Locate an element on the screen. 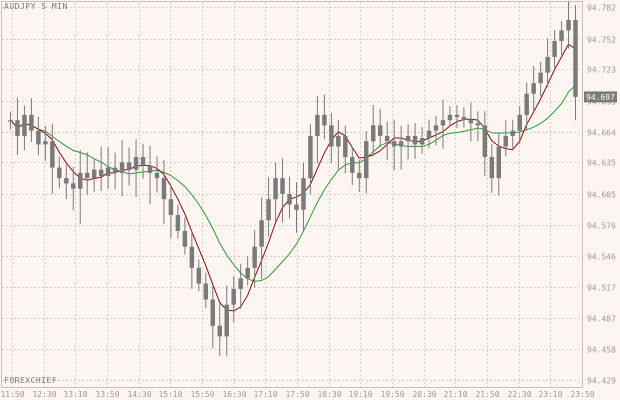 This screenshot has height=400, width=620. y-tick-label: 94.664 is located at coordinates (601, 133).